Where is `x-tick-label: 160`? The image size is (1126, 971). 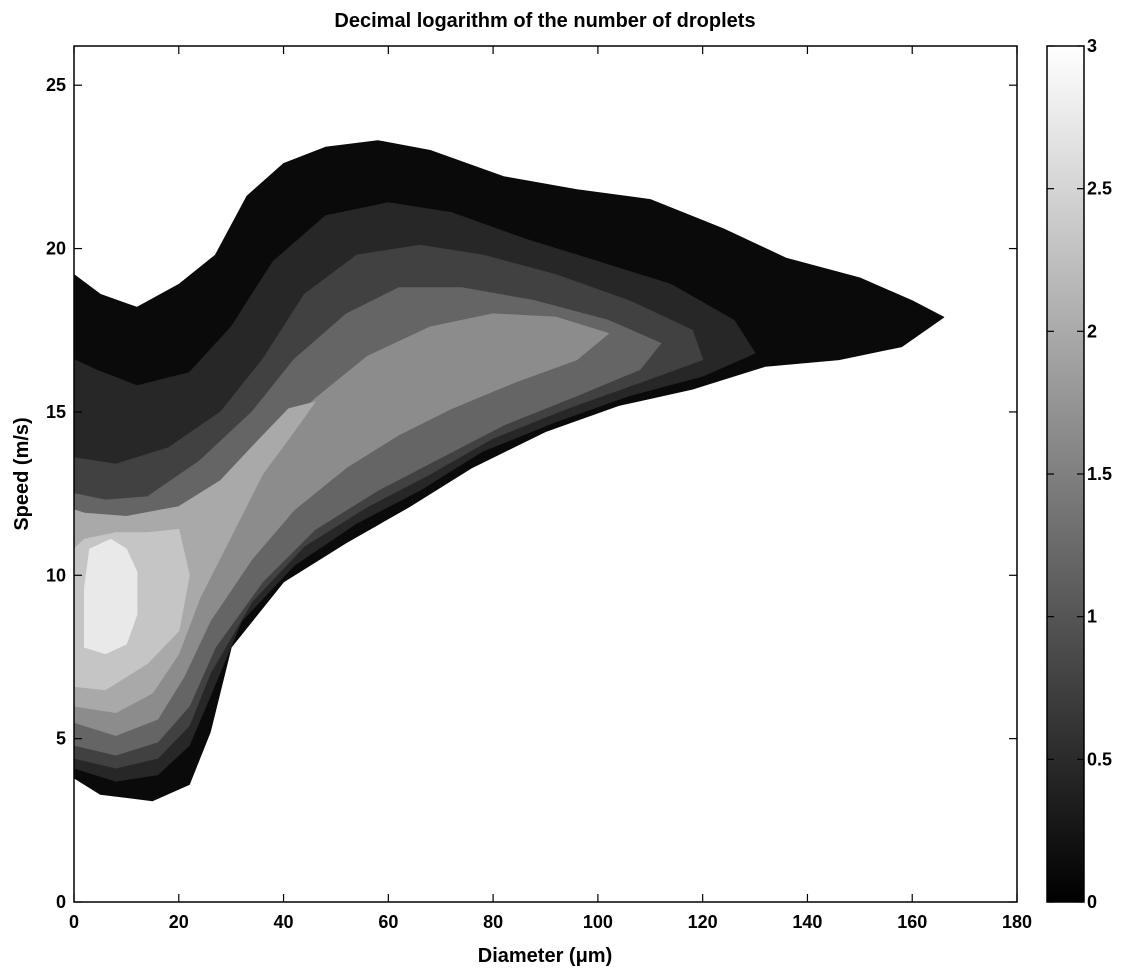
x-tick-label: 160 is located at coordinates (912, 922).